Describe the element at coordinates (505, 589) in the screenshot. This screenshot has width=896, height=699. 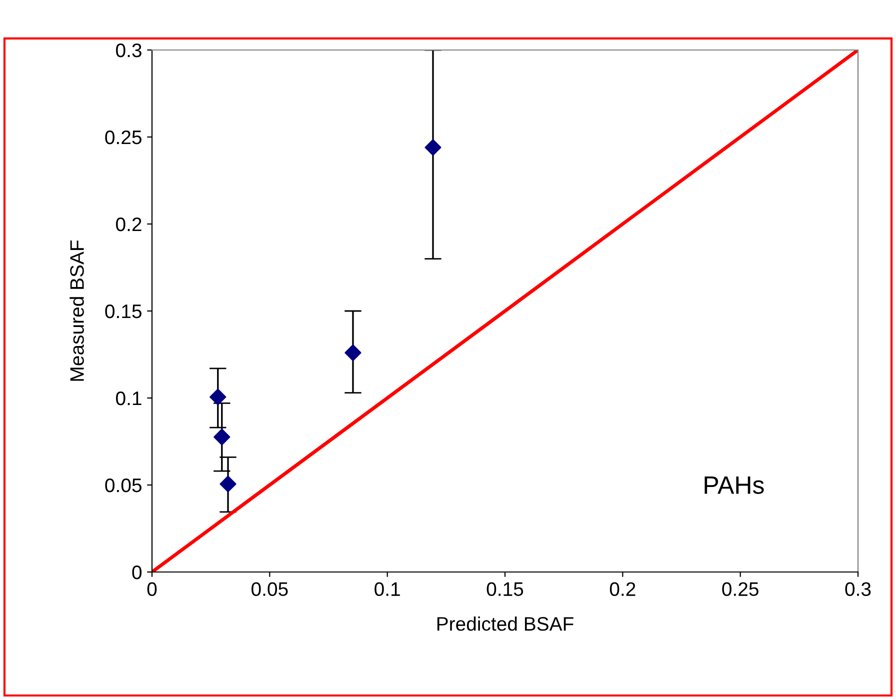
I see `x-tick-label: 0.15` at that location.